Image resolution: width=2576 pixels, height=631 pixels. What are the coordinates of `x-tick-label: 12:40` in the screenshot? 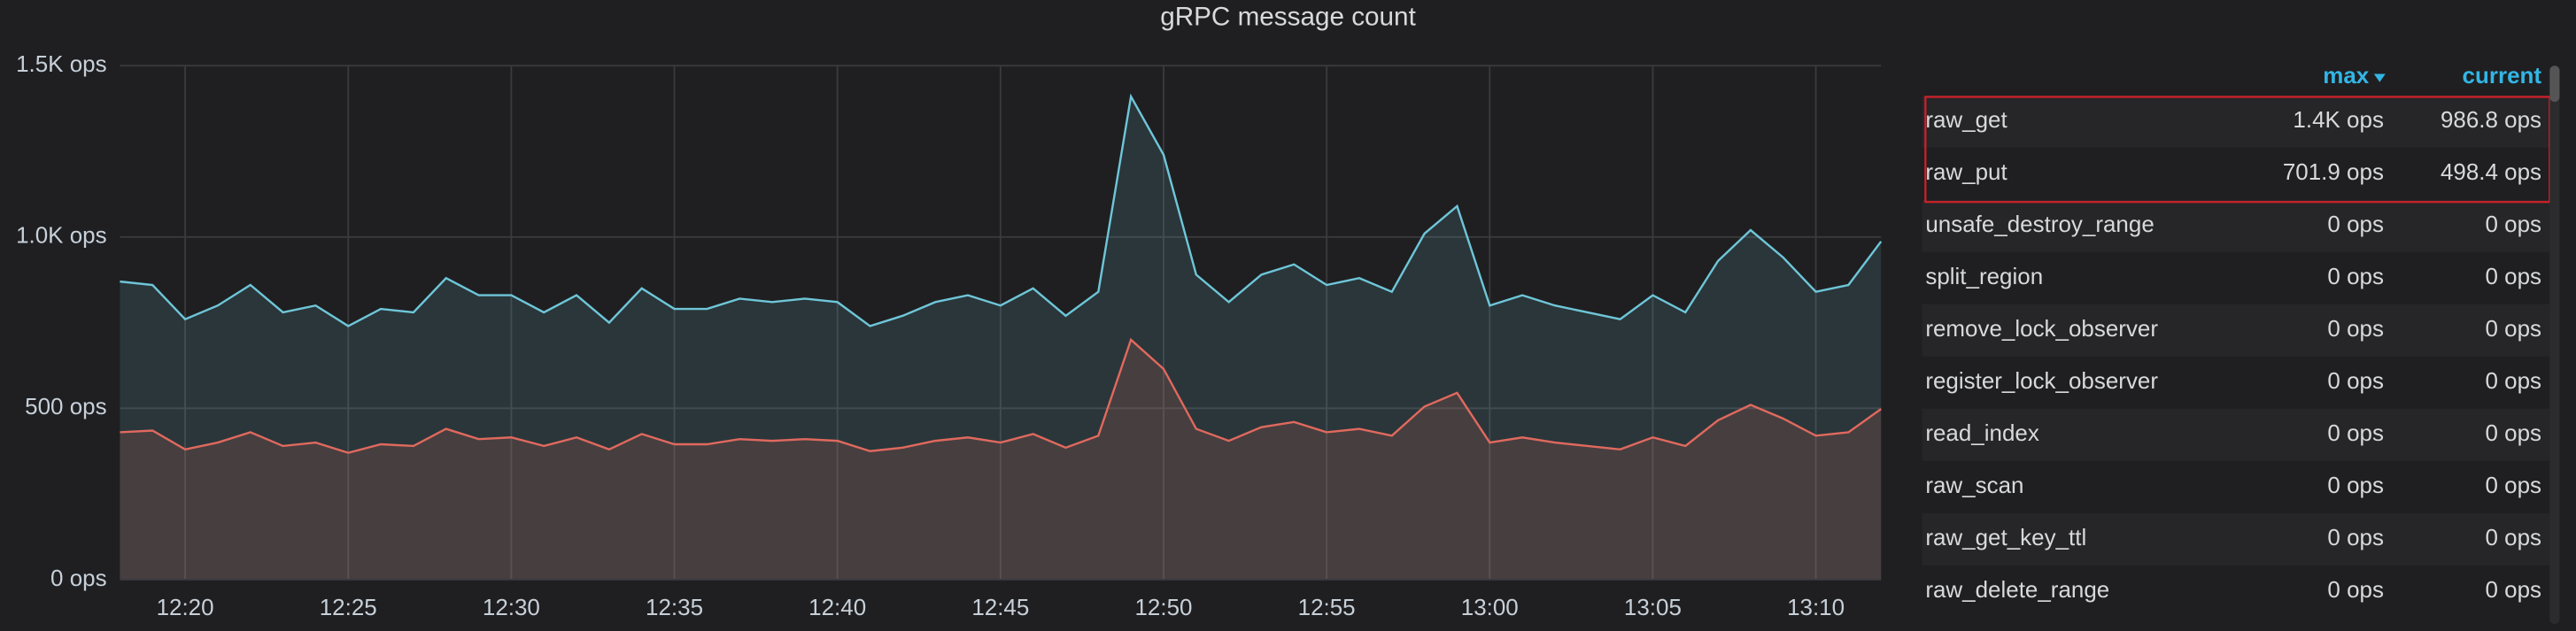 It's located at (837, 607).